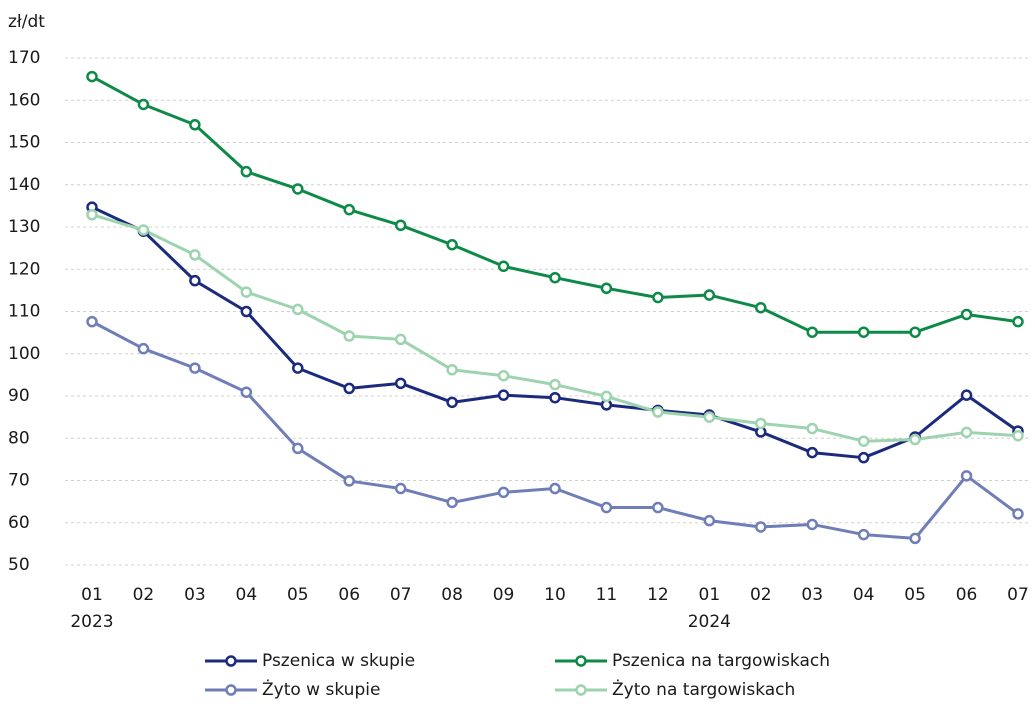  I want to click on y-tick-label: 150, so click(24, 143).